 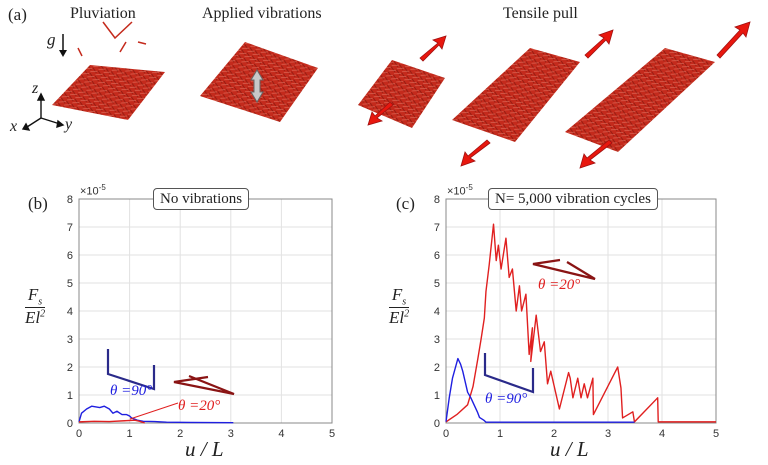 I want to click on axis-y-label: y, so click(x=69, y=124).